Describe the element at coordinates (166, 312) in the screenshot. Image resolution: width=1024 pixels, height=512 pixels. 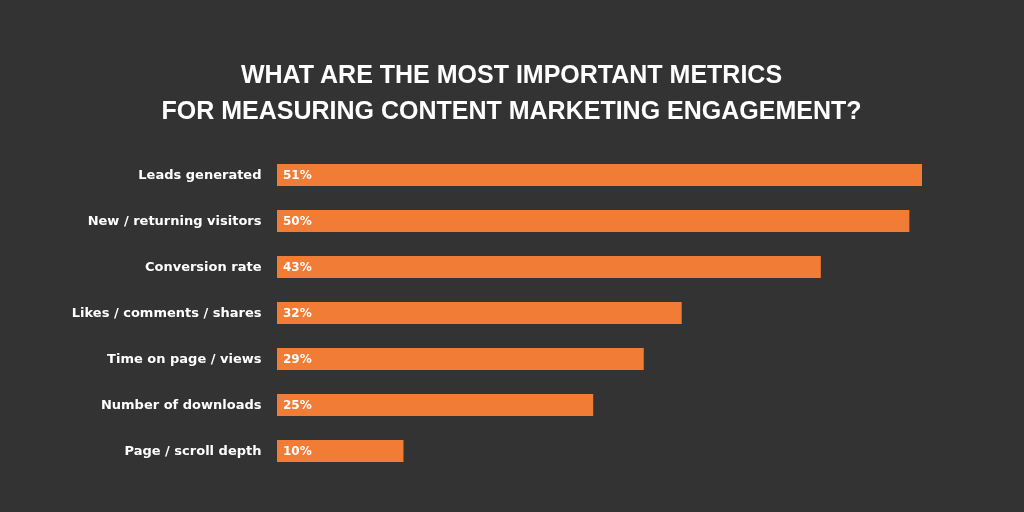
I see `y-tick-label: Likes / comments / shares` at that location.